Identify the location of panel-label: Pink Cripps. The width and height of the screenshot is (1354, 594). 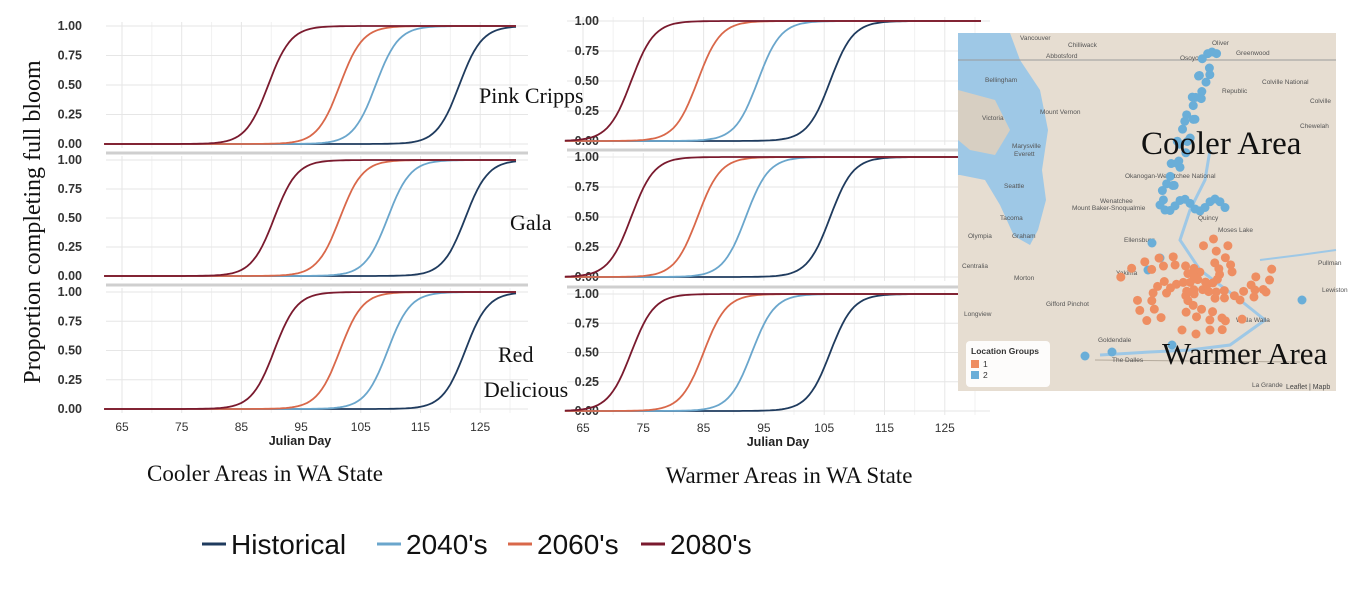
(531, 95).